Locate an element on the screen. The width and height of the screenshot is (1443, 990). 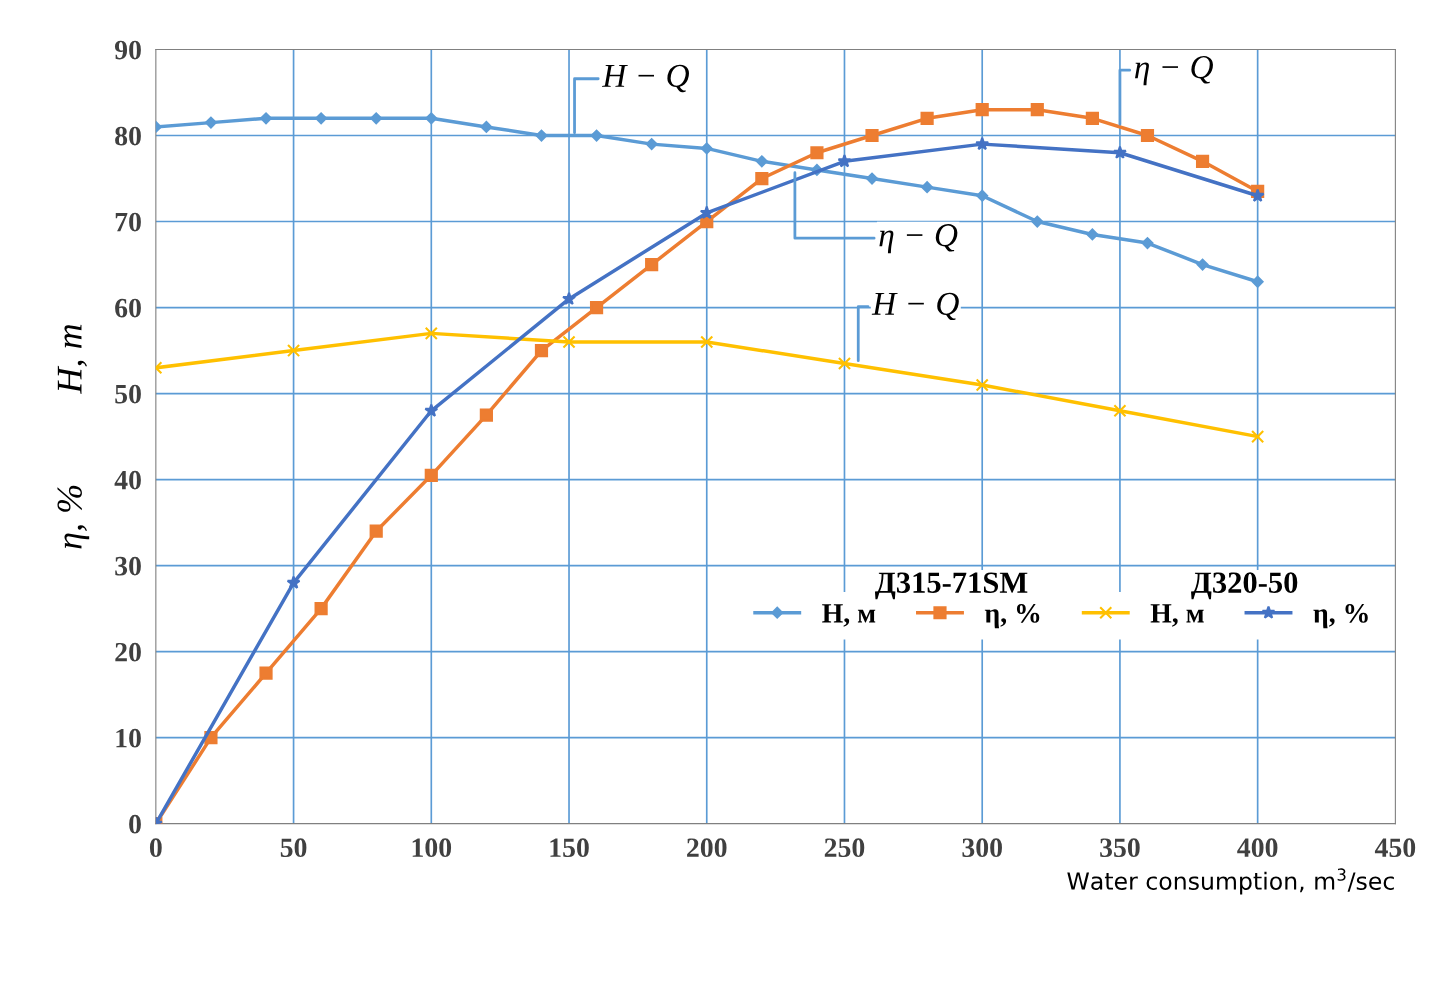
x-tick-label: 200 is located at coordinates (707, 848).